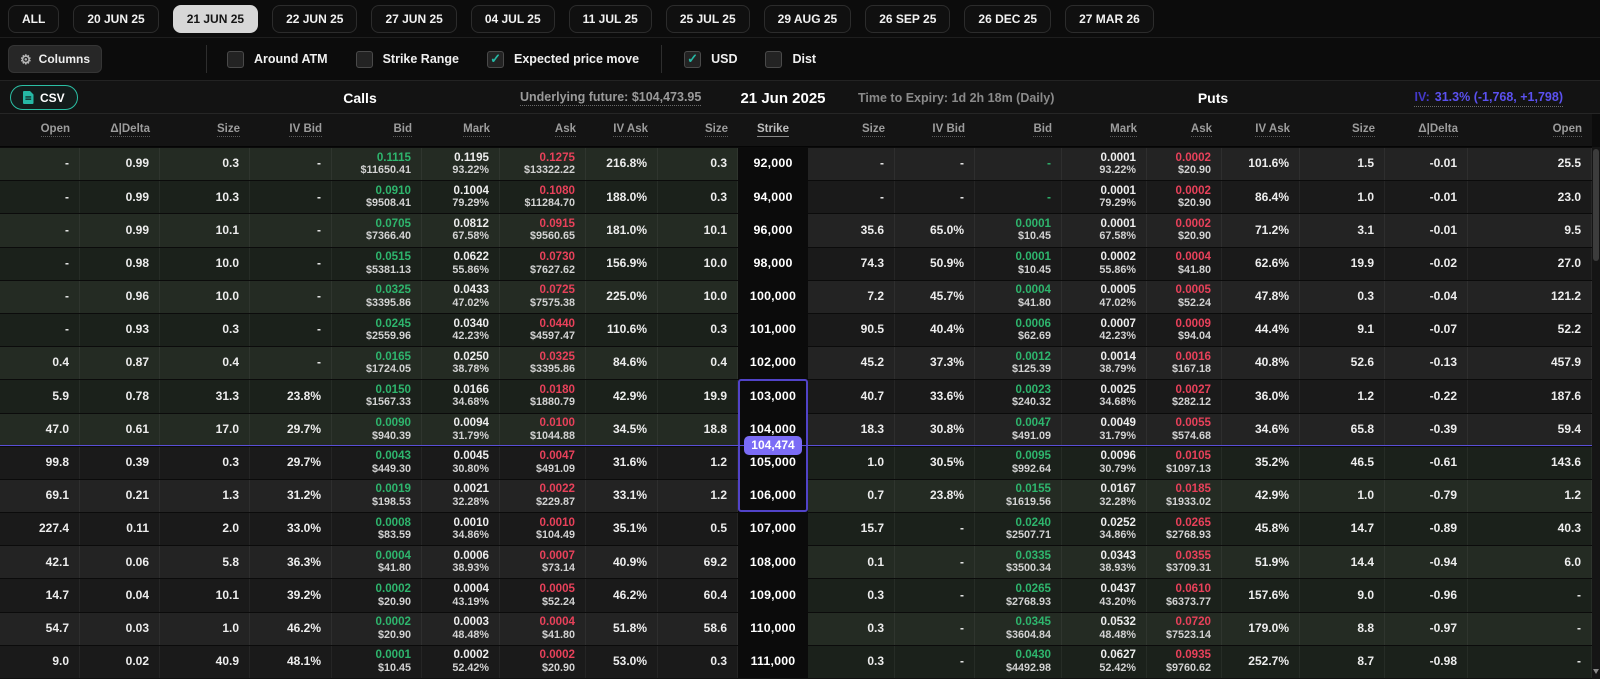  What do you see at coordinates (377, 562) in the screenshot?
I see `call-bid-cell: 0.0004 $41.80` at bounding box center [377, 562].